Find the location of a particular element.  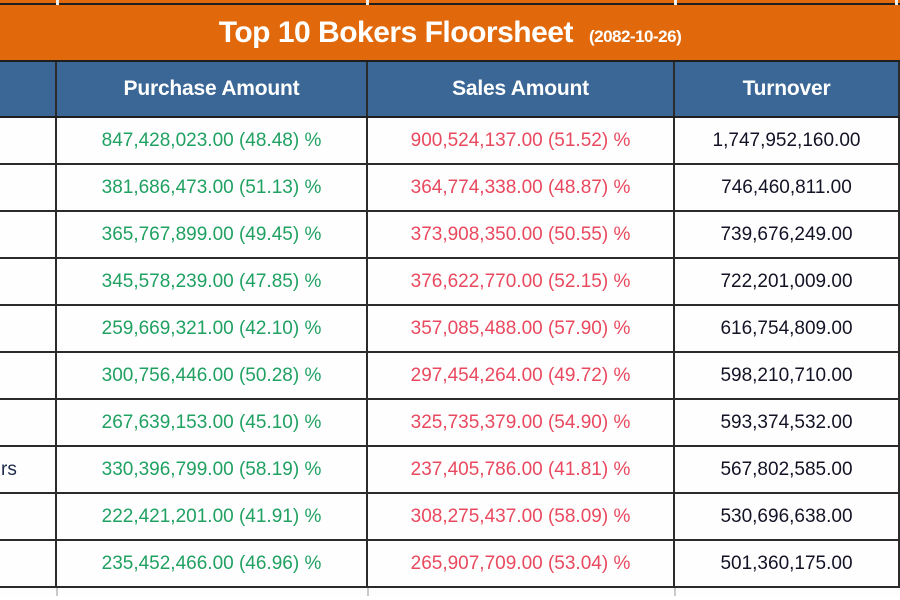

sales-amount-cell: 373,908,350.00 (50.55) % is located at coordinates (521, 234).